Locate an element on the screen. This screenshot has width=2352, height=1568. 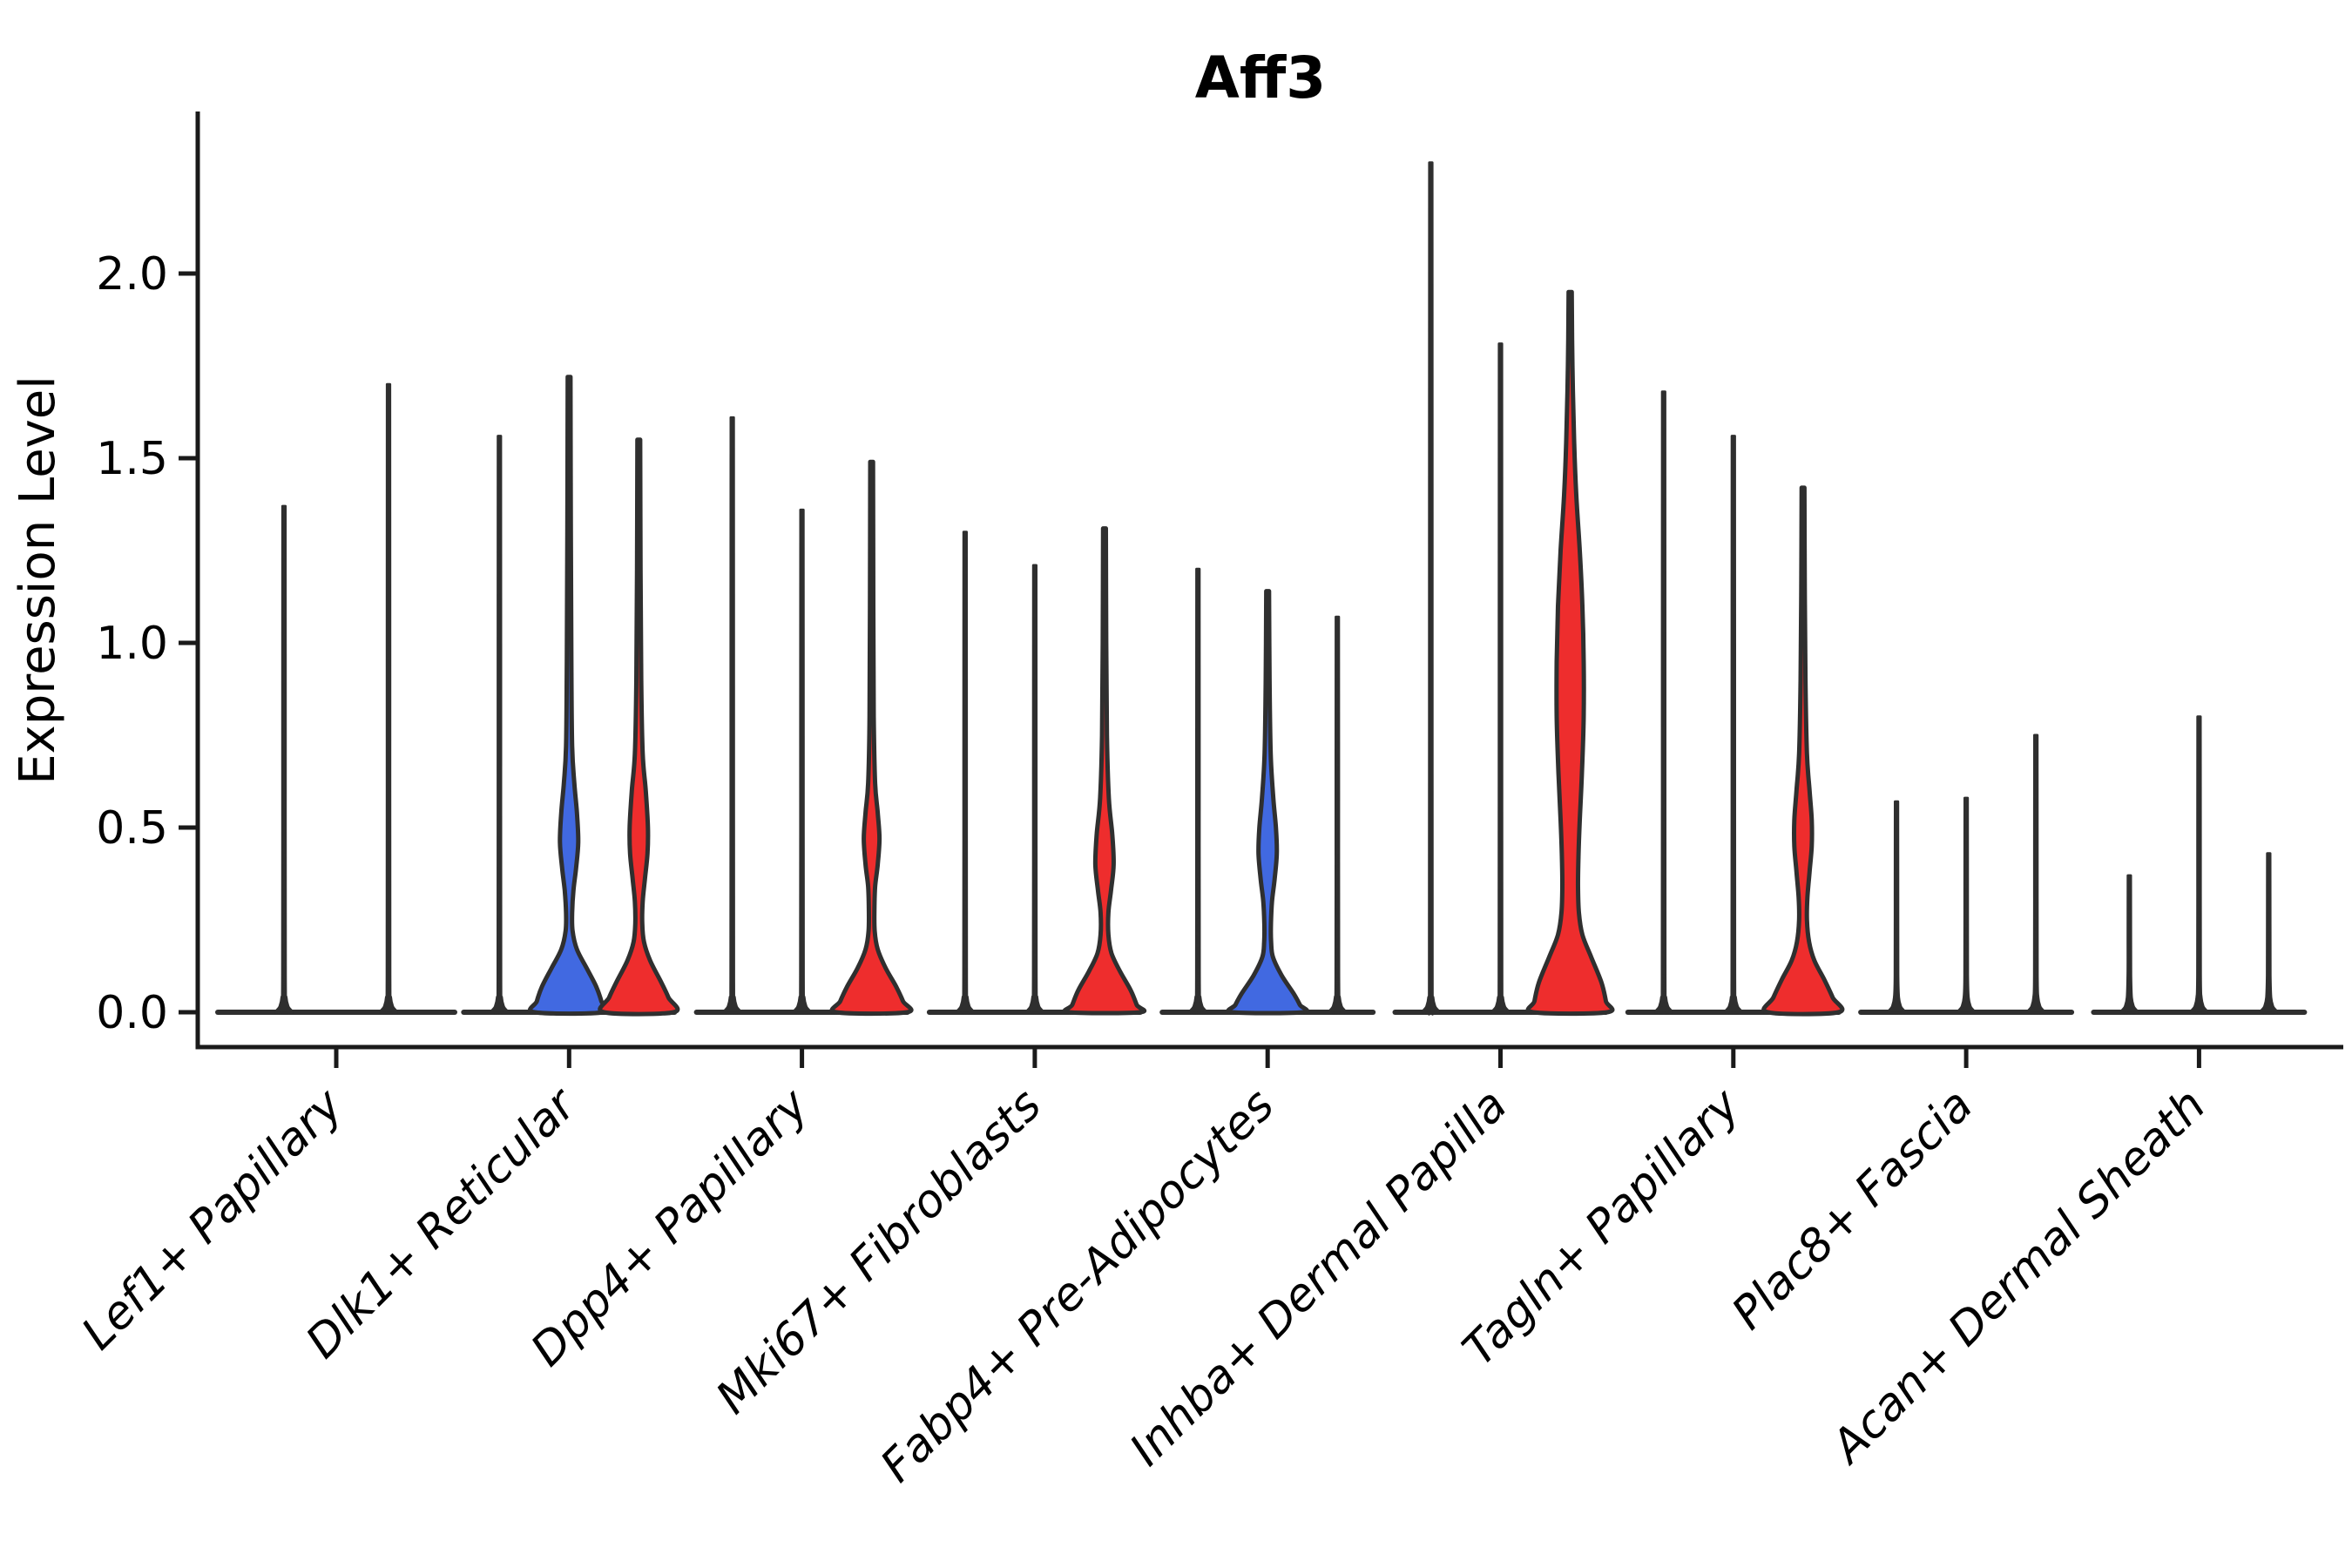
y-tick-label: 0.0 is located at coordinates (132, 1013).